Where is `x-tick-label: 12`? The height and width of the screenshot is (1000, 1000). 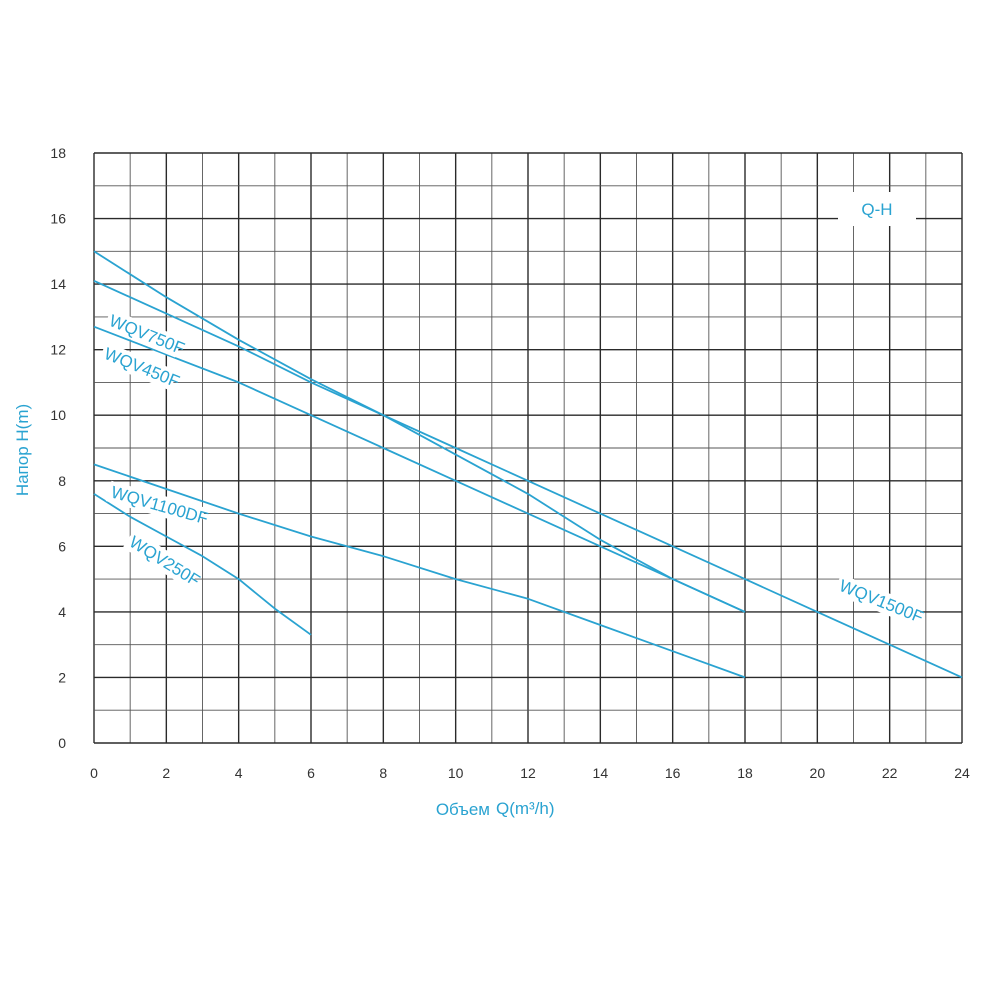
x-tick-label: 12 is located at coordinates (528, 773).